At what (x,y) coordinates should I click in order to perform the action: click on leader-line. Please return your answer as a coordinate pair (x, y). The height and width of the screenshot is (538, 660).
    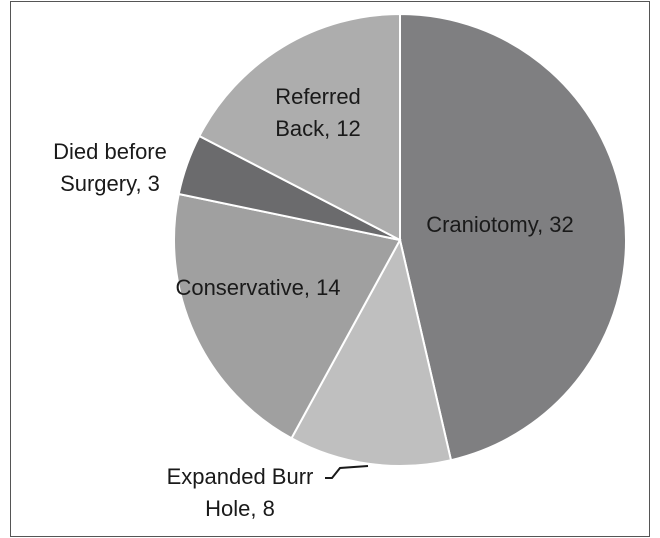
    Looking at the image, I should click on (347, 472).